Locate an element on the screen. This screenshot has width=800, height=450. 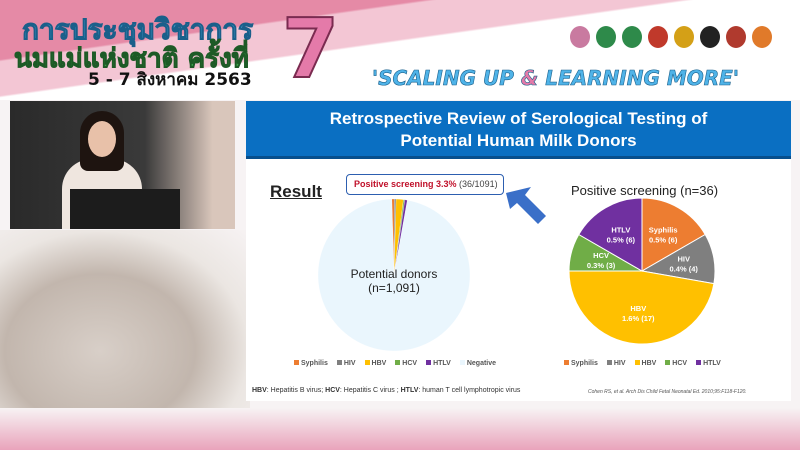
positive-screening-callout: Positive screening 3.3% (36/1091) is located at coordinates (425, 184).